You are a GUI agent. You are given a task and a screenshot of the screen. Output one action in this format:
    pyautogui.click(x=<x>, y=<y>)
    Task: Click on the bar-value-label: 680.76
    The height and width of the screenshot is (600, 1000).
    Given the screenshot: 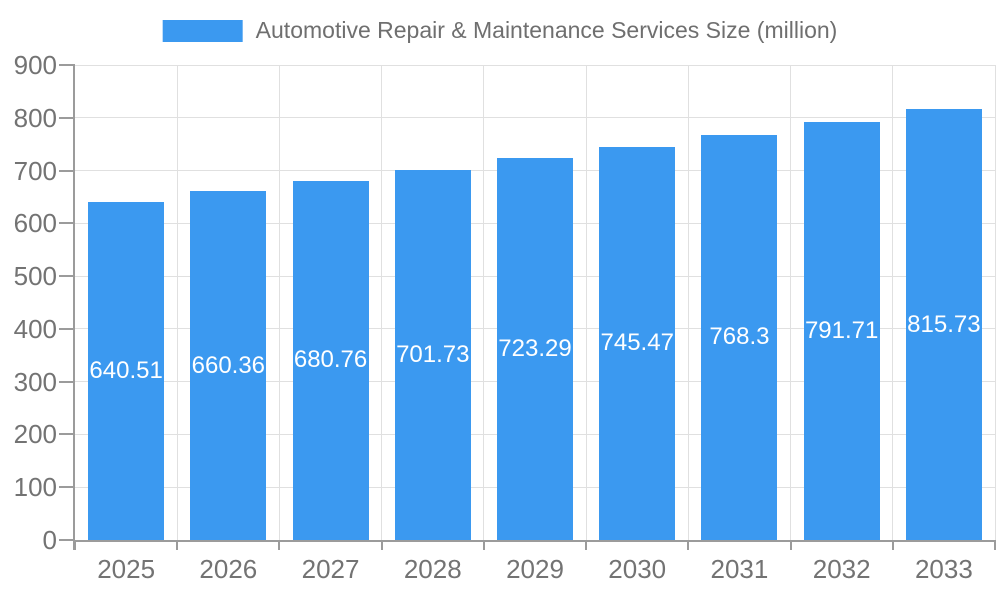 What is the action you would take?
    pyautogui.click(x=330, y=360)
    